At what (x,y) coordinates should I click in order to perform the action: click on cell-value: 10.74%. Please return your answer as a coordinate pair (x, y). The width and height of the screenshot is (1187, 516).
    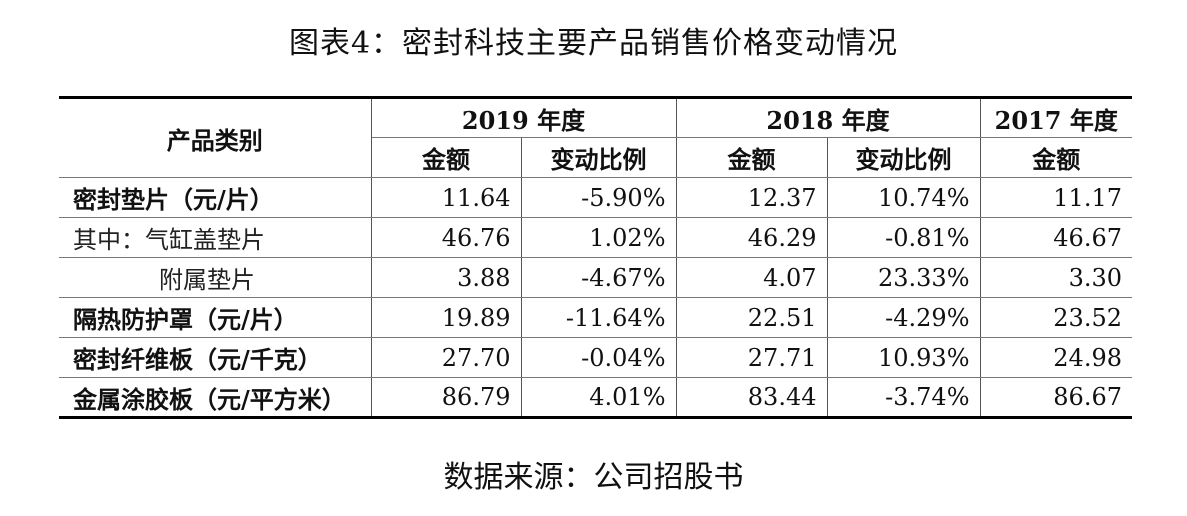
    Looking at the image, I should click on (904, 197).